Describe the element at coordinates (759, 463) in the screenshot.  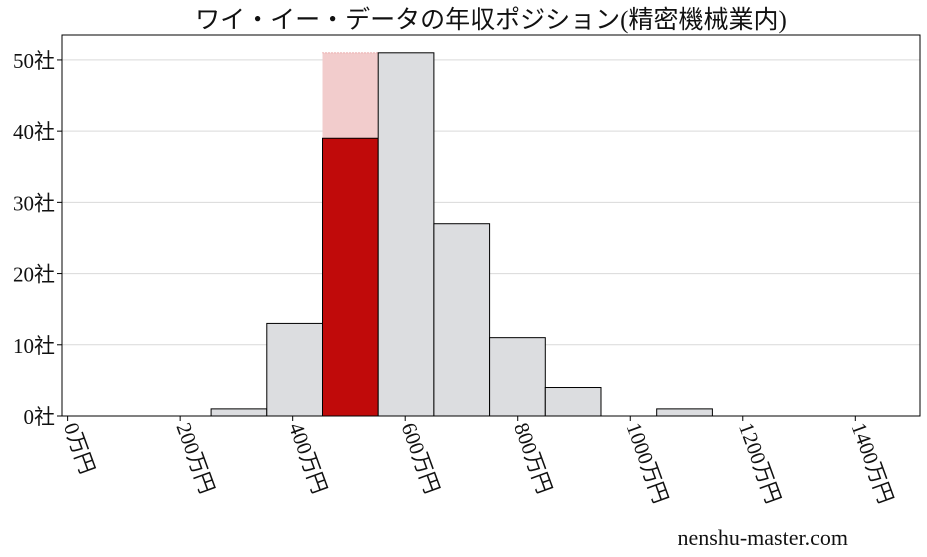
I see `x-tick-label: 1200万円` at that location.